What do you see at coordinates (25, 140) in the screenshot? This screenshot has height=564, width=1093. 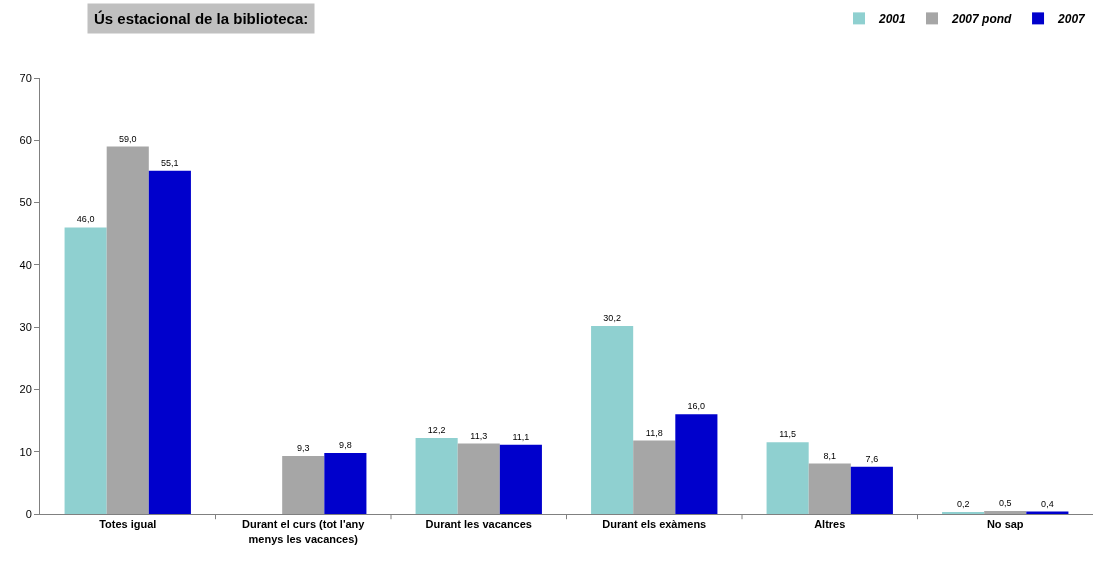 I see `y-tick-label: 60` at bounding box center [25, 140].